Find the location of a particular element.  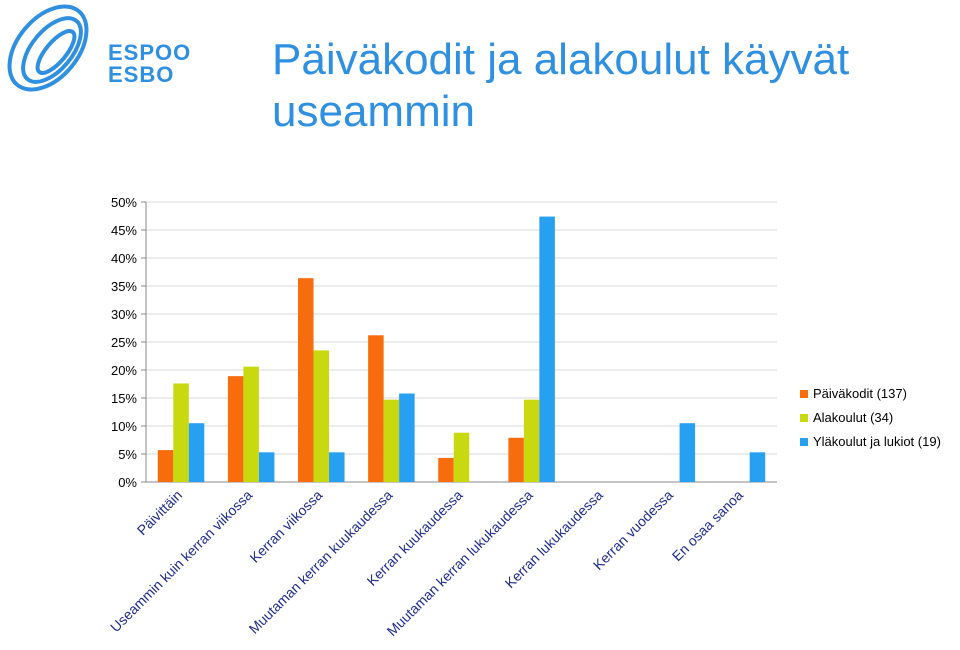

x-category-label: Muutaman kerran kuukaudessa is located at coordinates (321, 562).